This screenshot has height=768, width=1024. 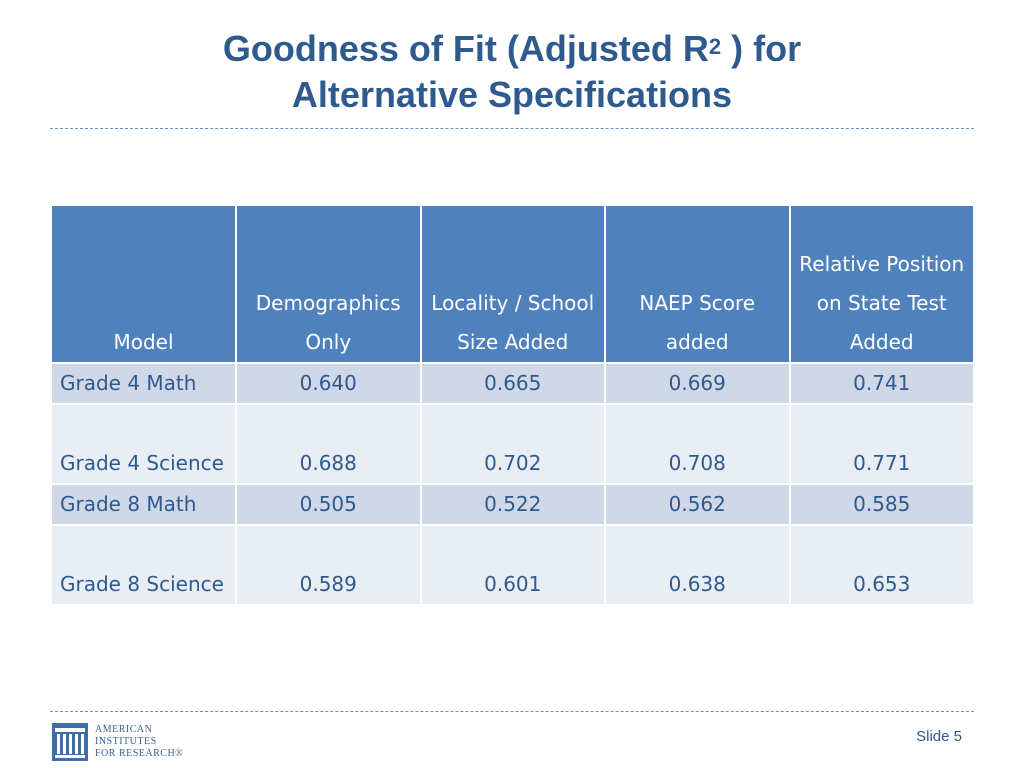 I want to click on air-columns-icon, so click(x=70, y=742).